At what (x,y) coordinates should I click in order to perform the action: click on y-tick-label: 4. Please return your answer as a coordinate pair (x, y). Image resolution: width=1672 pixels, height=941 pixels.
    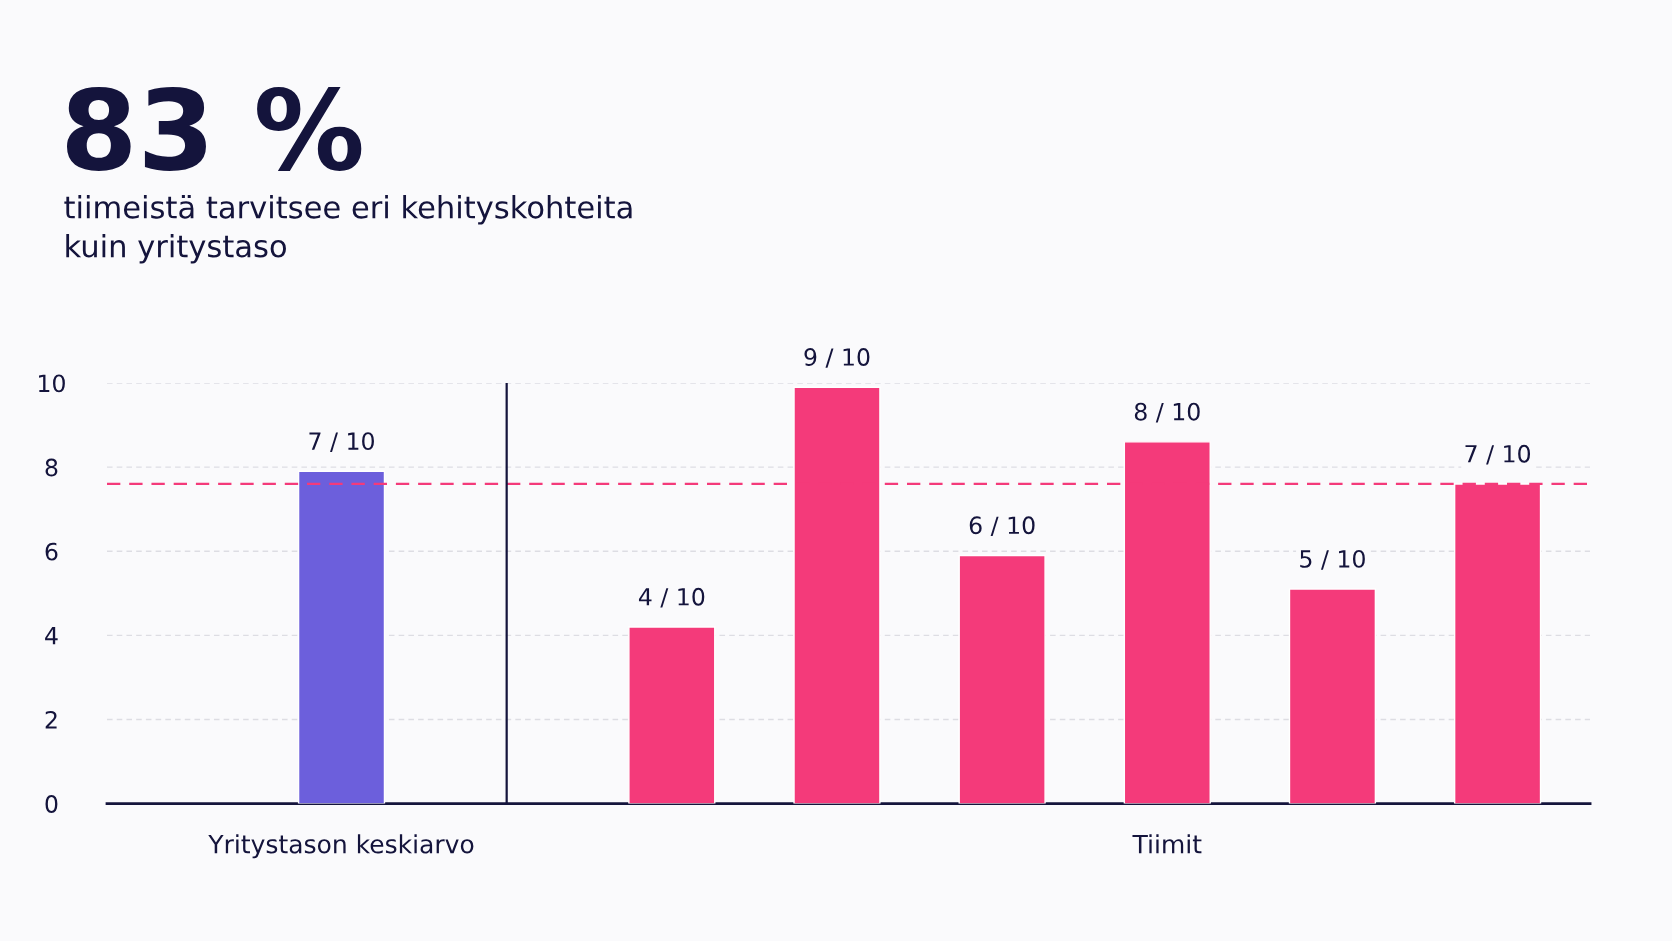
    Looking at the image, I should click on (51, 636).